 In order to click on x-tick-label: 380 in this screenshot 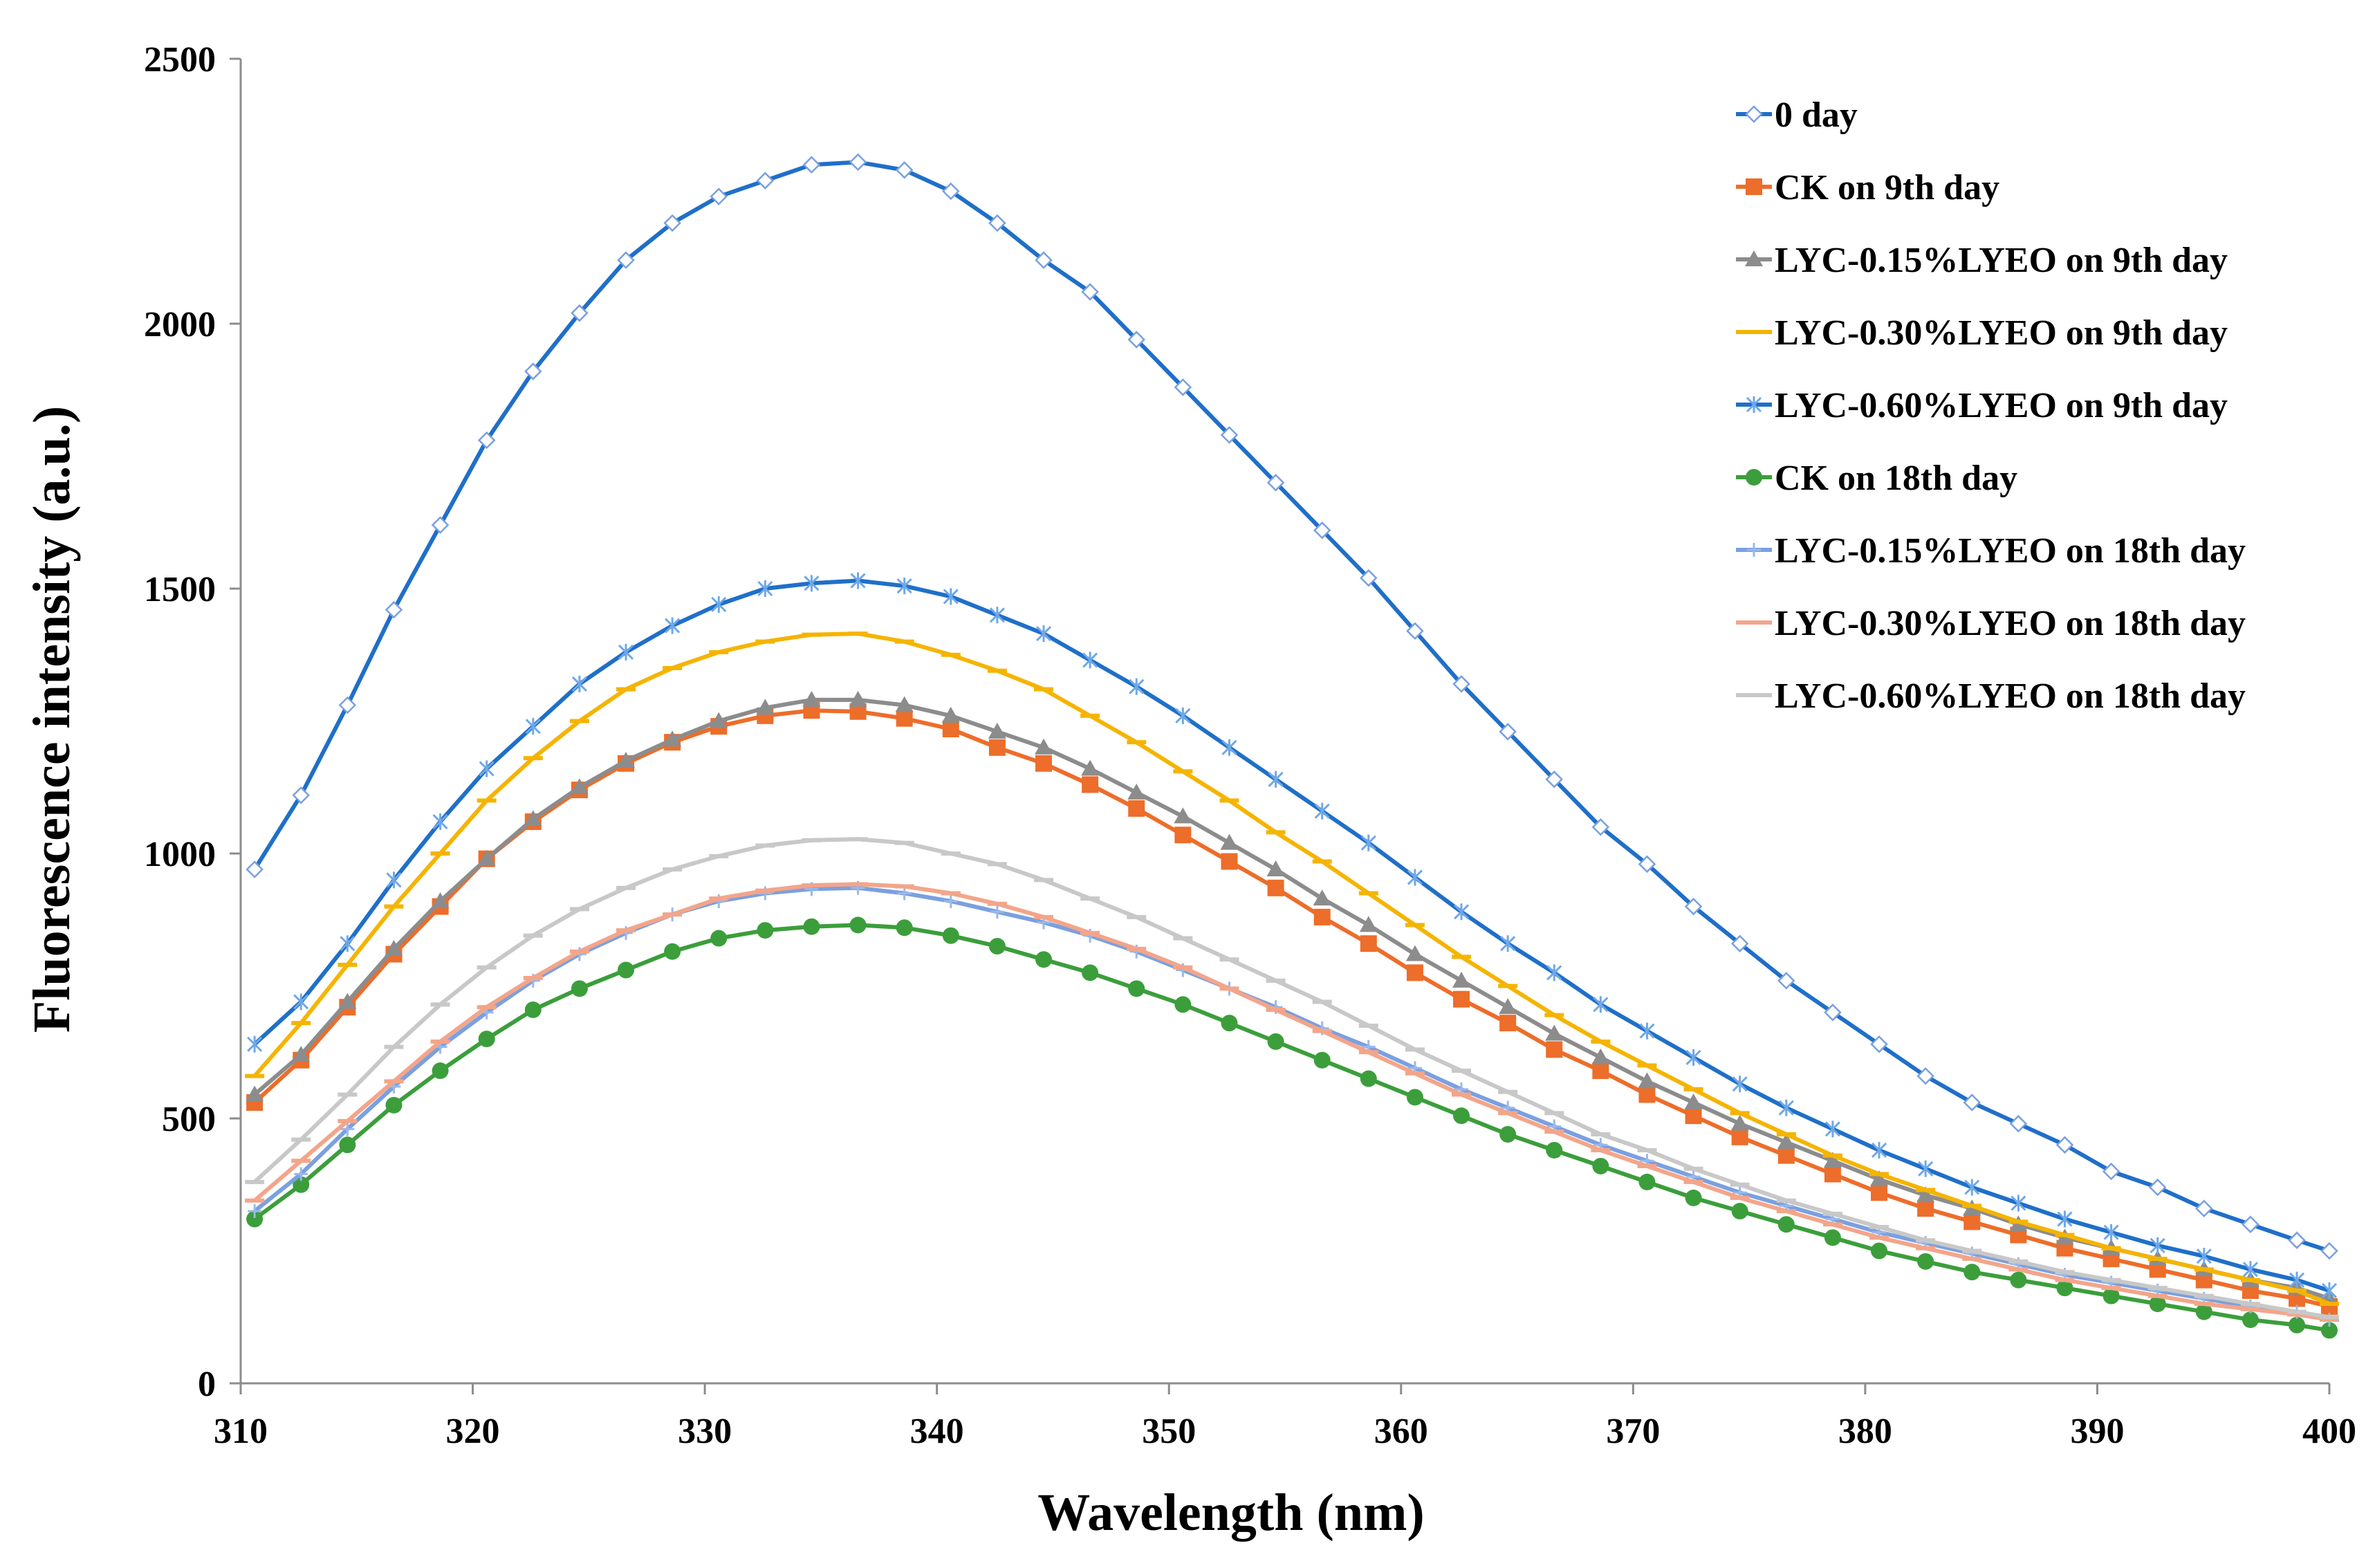, I will do `click(1865, 1431)`.